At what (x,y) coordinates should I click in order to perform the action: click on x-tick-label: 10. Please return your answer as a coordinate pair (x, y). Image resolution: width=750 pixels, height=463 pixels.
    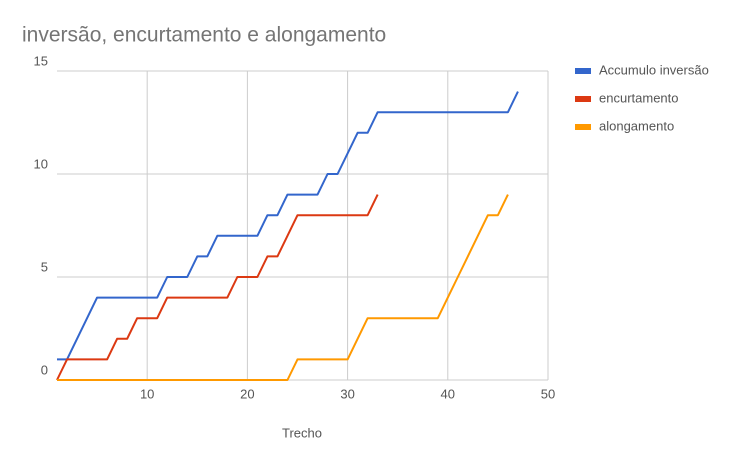
    Looking at the image, I should click on (147, 393).